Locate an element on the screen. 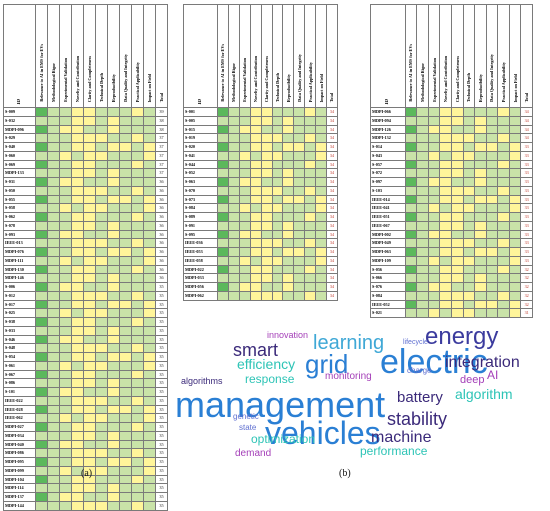  row-id: S-078 is located at coordinates (19, 225).